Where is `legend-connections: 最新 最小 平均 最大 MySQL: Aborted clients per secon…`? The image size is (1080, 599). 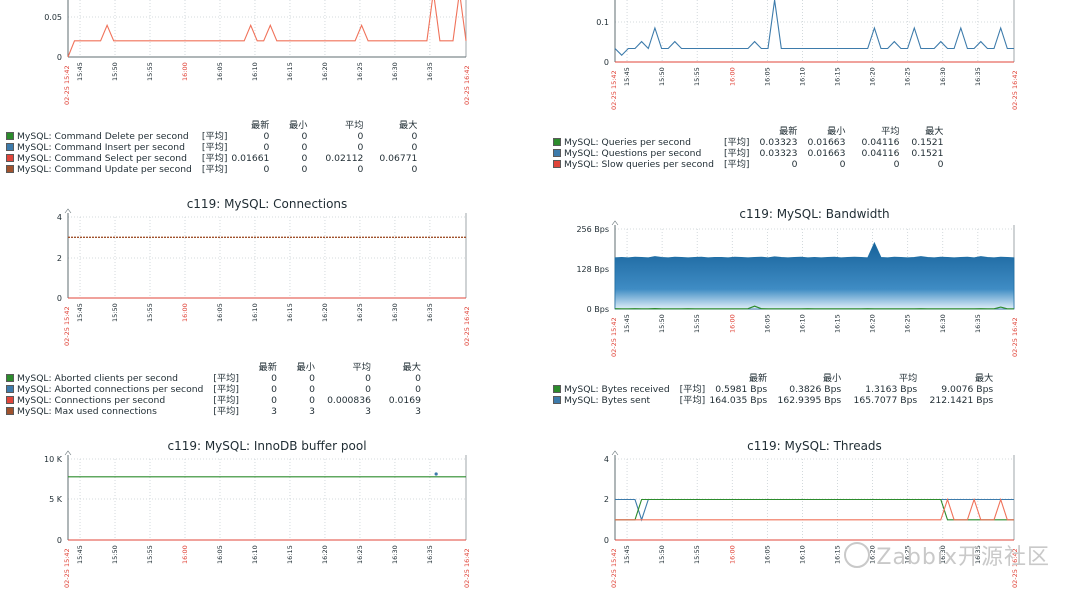 legend-connections: 最新 最小 平均 最大 MySQL: Aborted clients per secon… is located at coordinates (213, 389).